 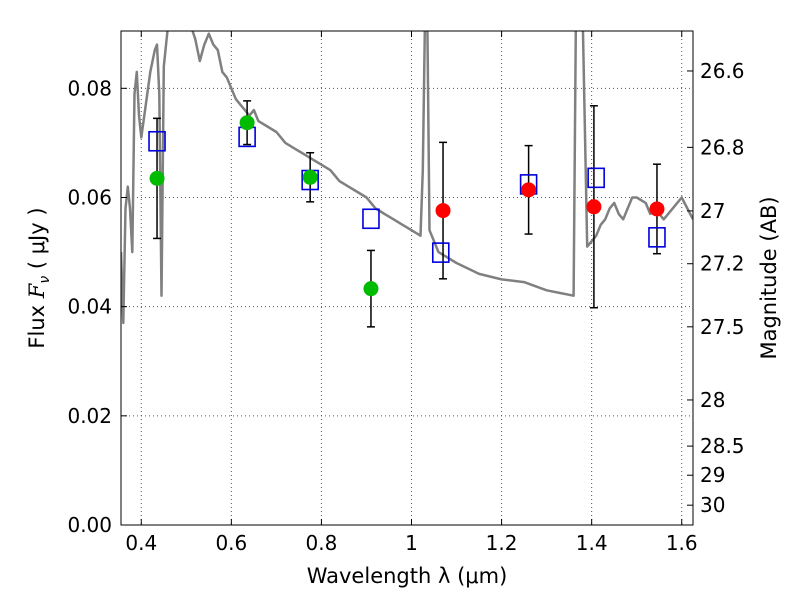 I want to click on y2-tick-label: 27.2, so click(x=722, y=264).